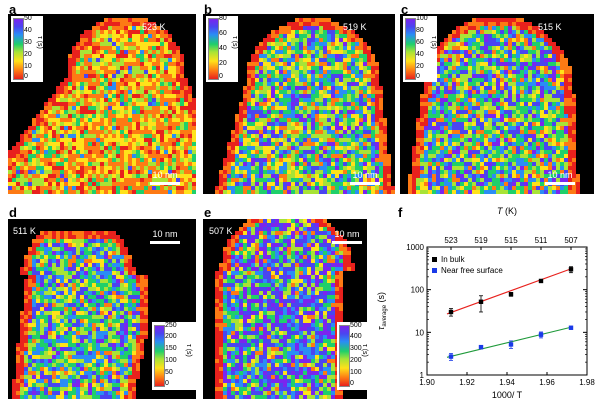 The image size is (600, 400). Describe the element at coordinates (355, 27) in the screenshot. I see `temperature-label: 519 K` at that location.